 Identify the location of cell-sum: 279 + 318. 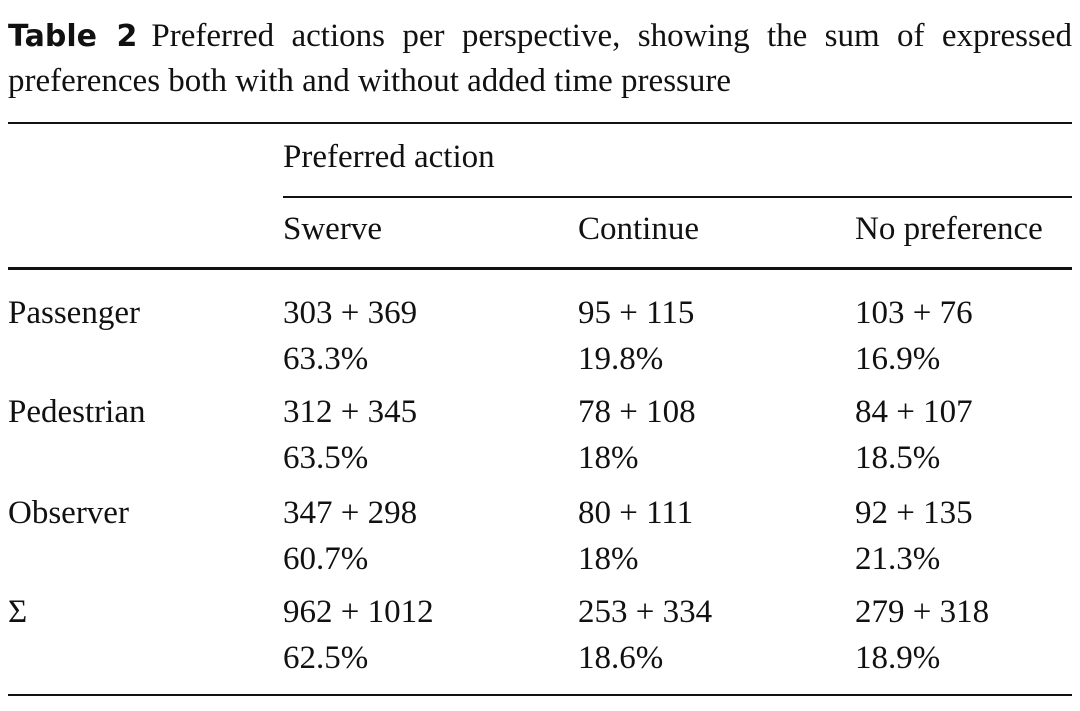
(922, 612).